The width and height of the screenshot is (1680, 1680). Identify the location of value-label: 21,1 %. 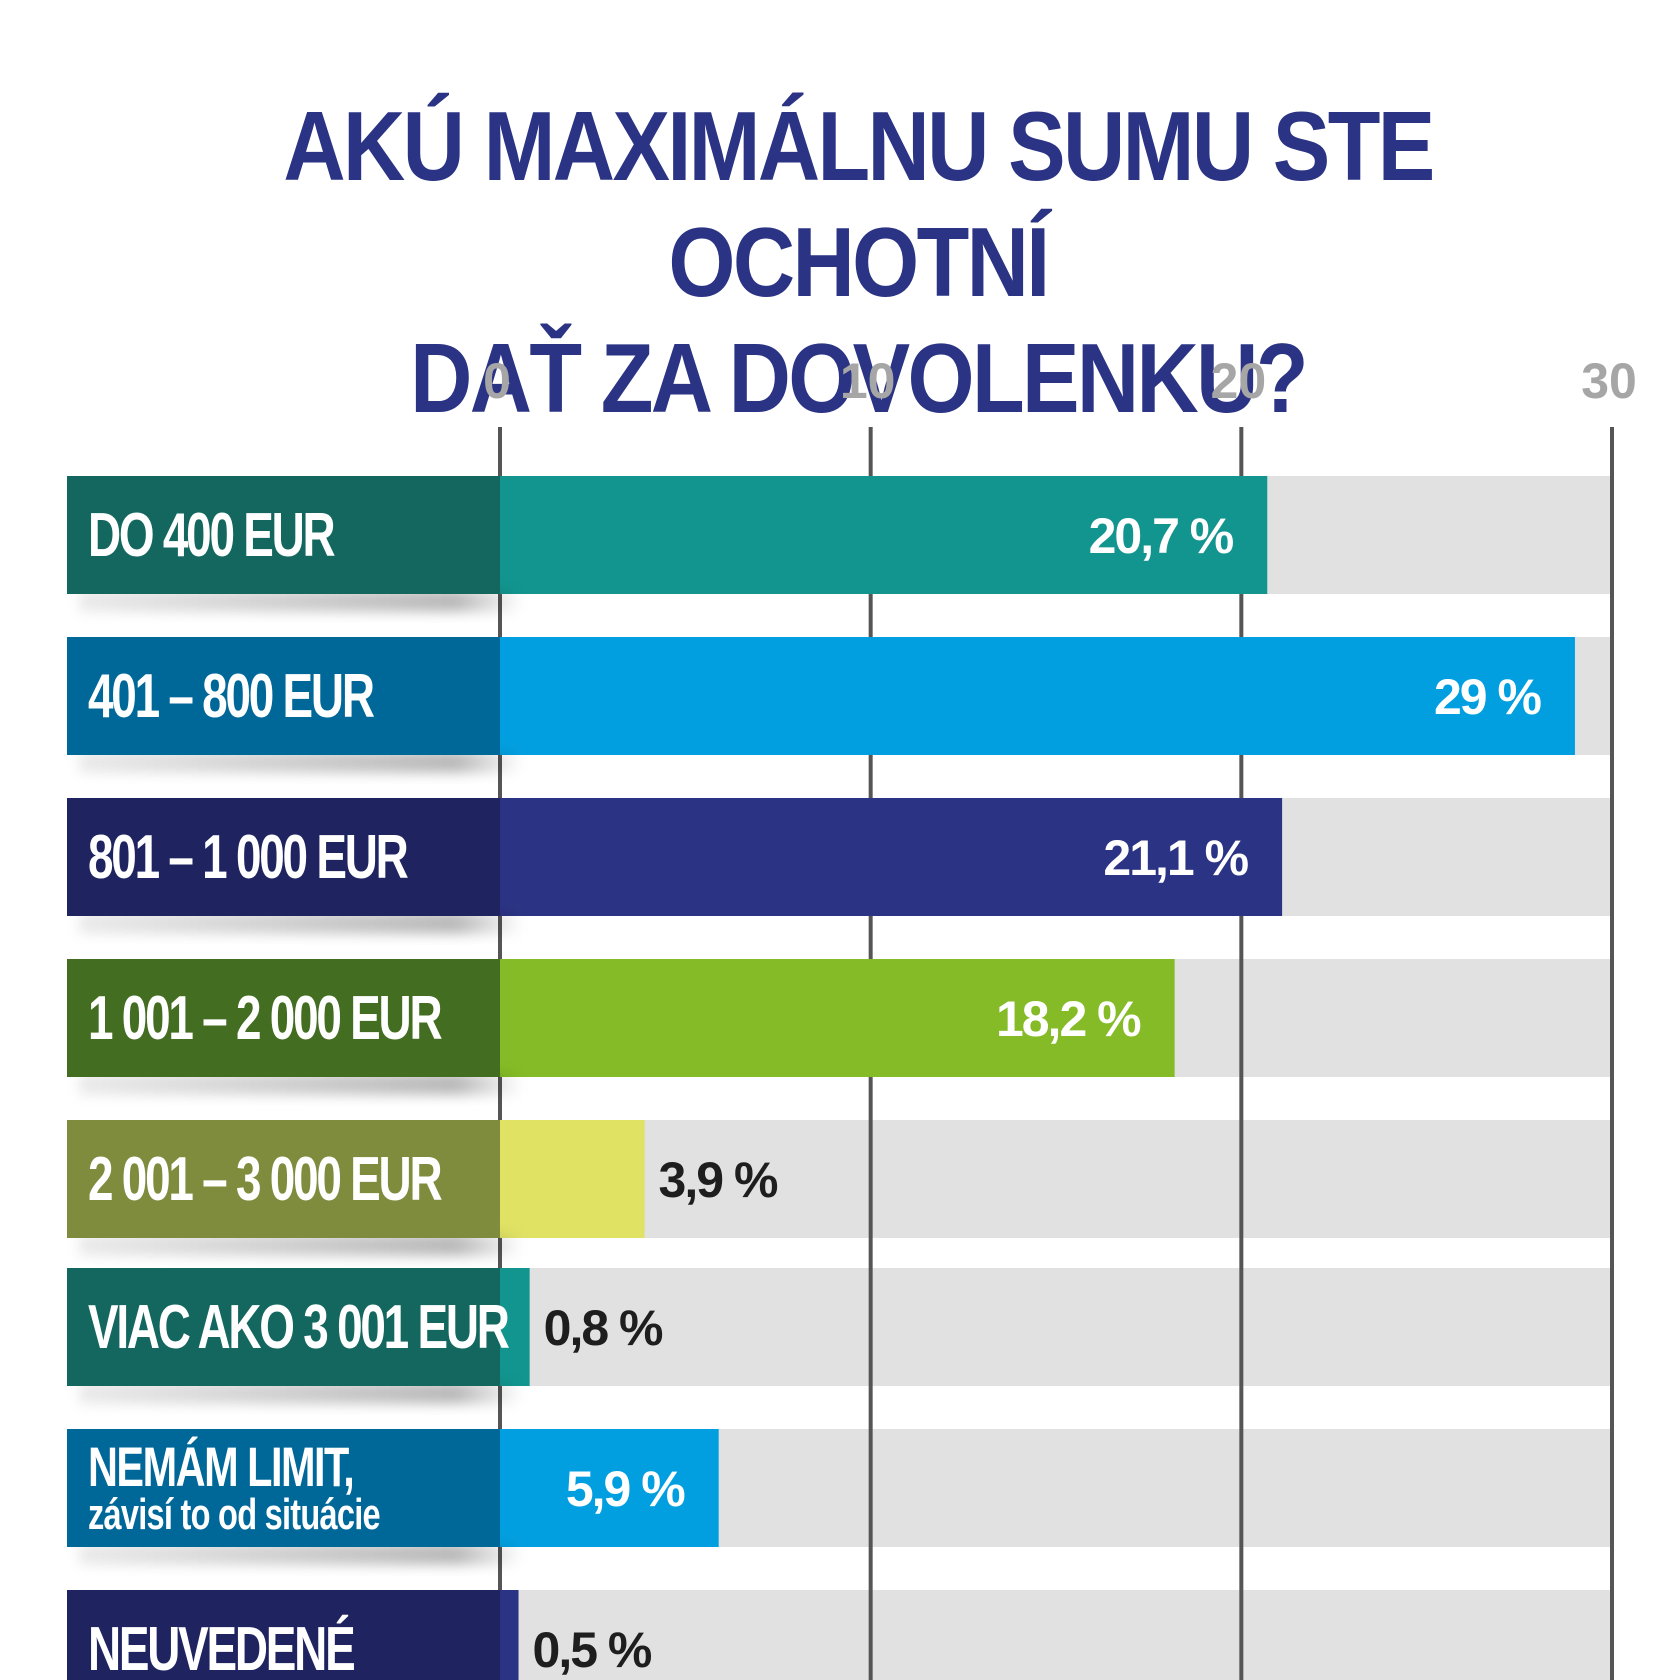
(1175, 858).